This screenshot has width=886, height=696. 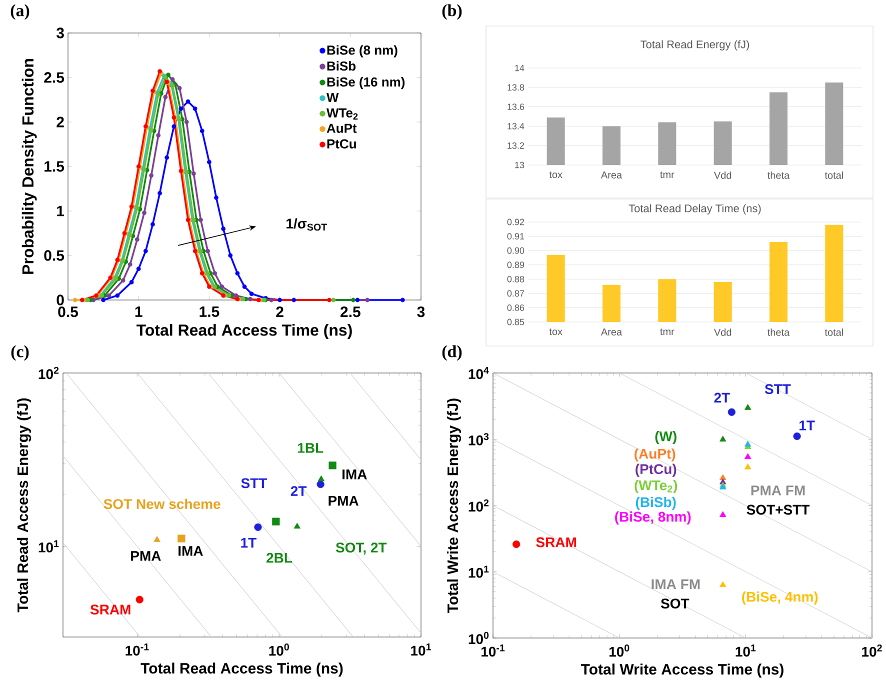 What do you see at coordinates (676, 584) in the screenshot?
I see `annotation: IMA FM` at bounding box center [676, 584].